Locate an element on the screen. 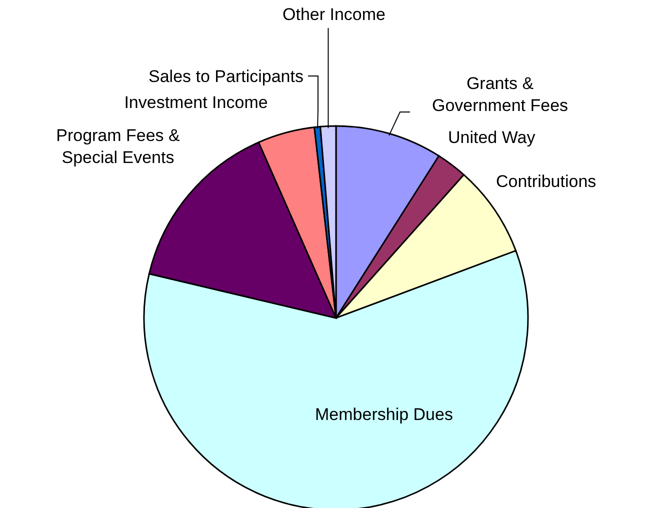 Image resolution: width=650 pixels, height=508 pixels. slice-label: Program Fees & Special Events is located at coordinates (118, 146).